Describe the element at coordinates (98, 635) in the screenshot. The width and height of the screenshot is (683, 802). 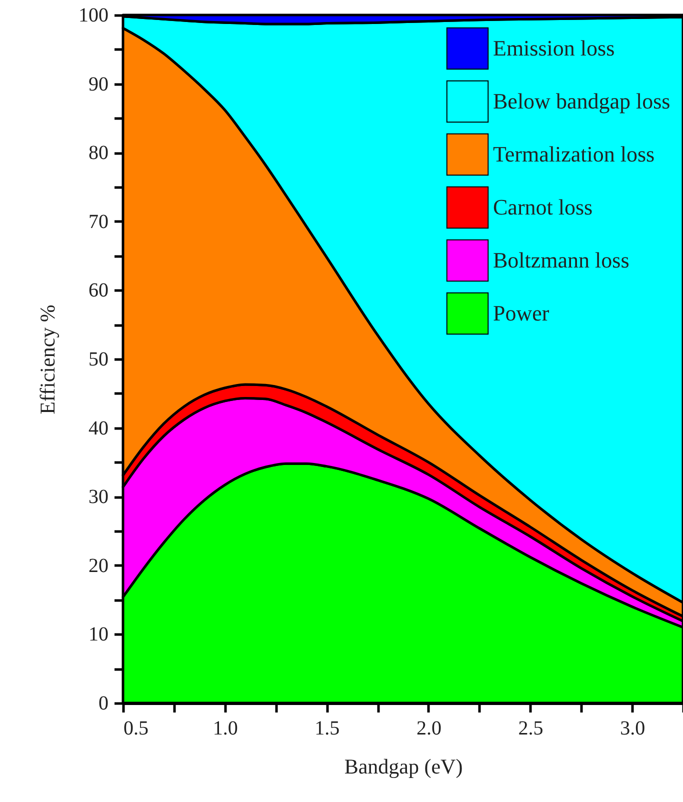
I see `y-tick-label: 10` at that location.